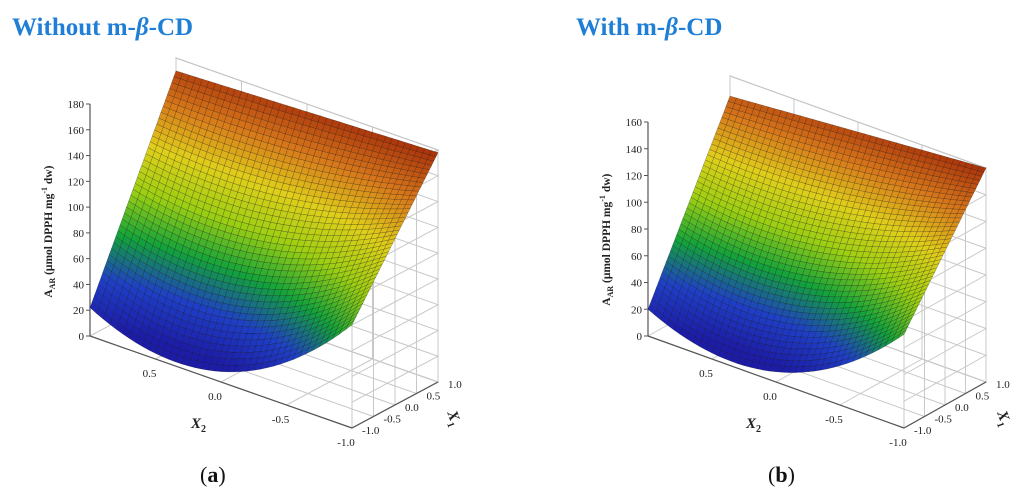  Describe the element at coordinates (79, 221) in the screenshot. I see `z-tick-labels: 0 20 40 60 80 100 120 140 160 180` at that location.